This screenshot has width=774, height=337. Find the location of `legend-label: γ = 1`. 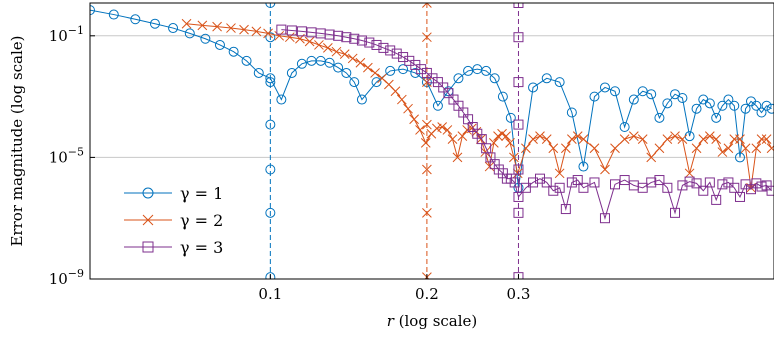

legend-label: γ = 1 is located at coordinates (201, 193).